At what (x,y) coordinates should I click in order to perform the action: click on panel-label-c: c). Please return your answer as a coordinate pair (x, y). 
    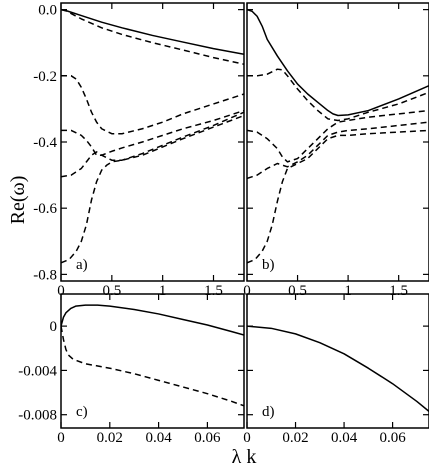
    Looking at the image, I should click on (82, 412).